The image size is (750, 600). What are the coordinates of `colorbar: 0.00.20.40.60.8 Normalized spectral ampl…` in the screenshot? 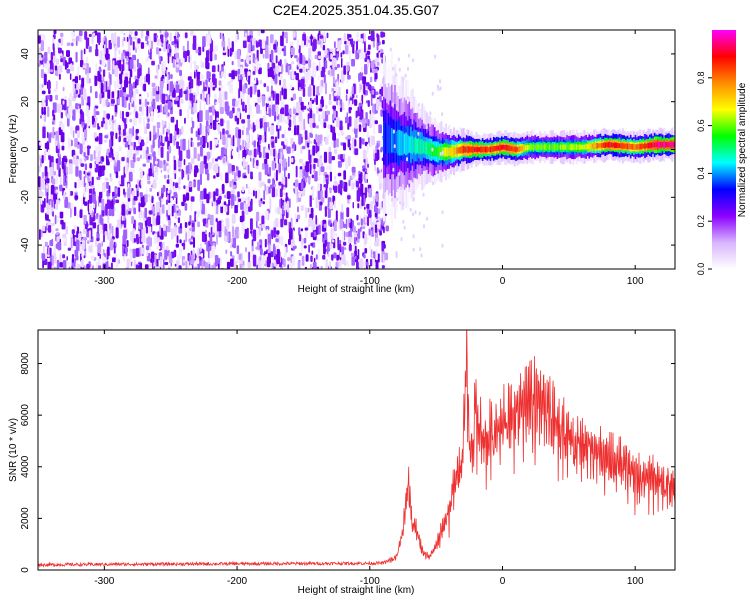 It's located at (722, 152).